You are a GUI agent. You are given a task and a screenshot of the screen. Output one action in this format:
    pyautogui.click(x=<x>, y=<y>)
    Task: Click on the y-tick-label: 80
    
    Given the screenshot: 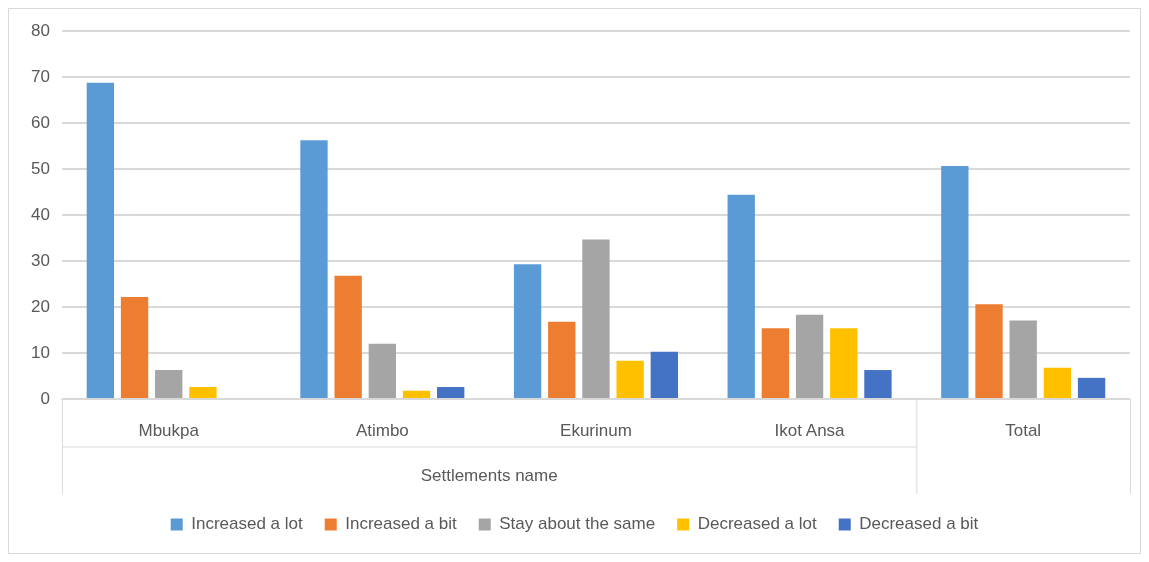 What is the action you would take?
    pyautogui.click(x=40, y=30)
    